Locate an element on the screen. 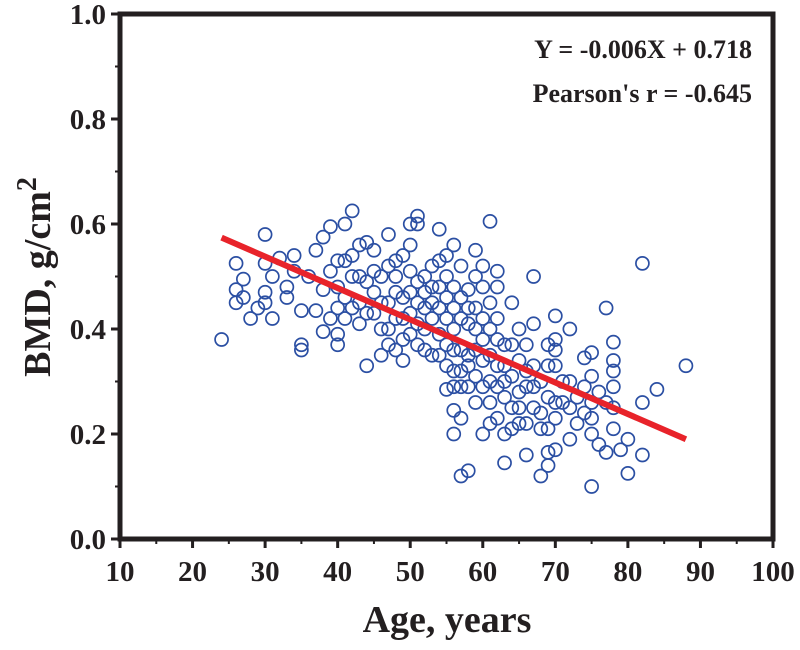 This screenshot has height=650, width=800. y-tick-label: 0.4 is located at coordinates (88, 330).